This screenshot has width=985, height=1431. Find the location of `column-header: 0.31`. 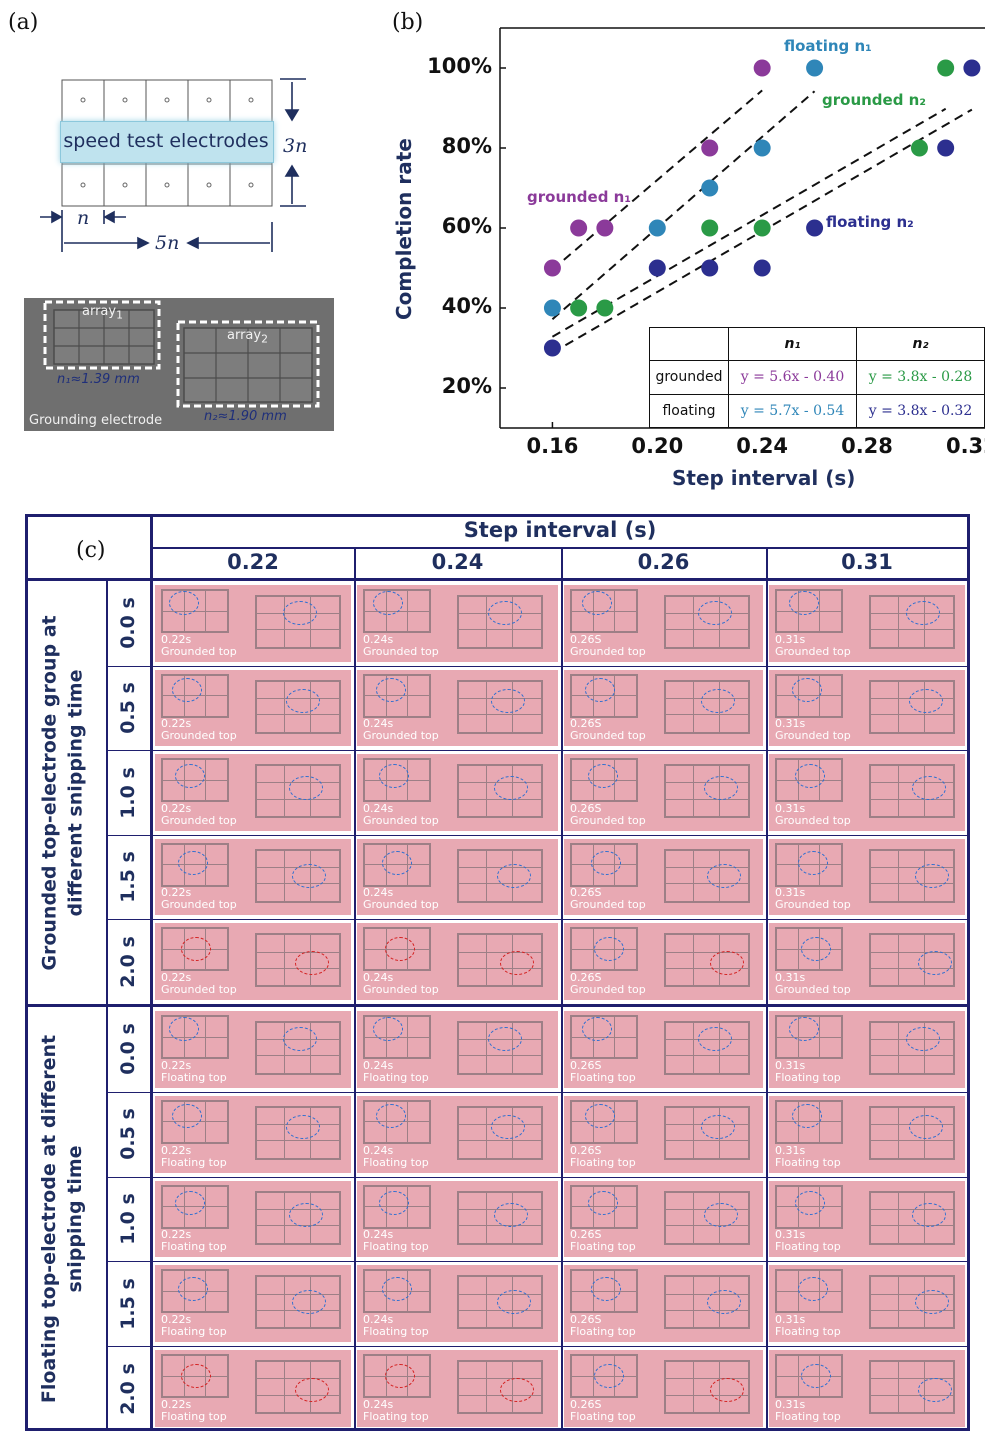

column-header: 0.31 is located at coordinates (867, 562).